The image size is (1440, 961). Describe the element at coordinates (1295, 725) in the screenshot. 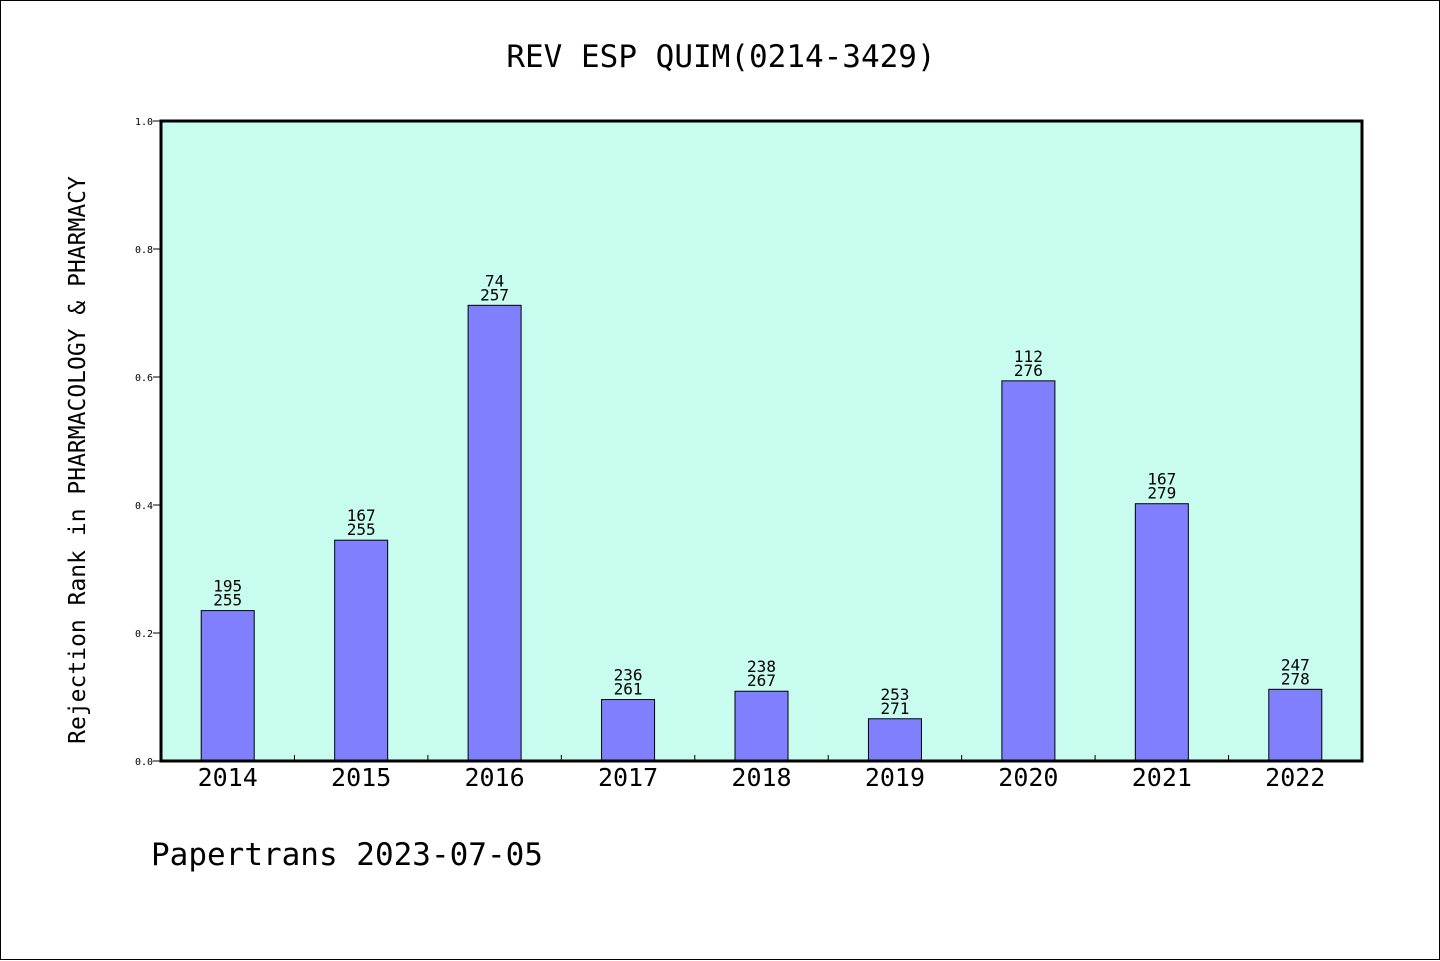

I see `bar-2022` at that location.